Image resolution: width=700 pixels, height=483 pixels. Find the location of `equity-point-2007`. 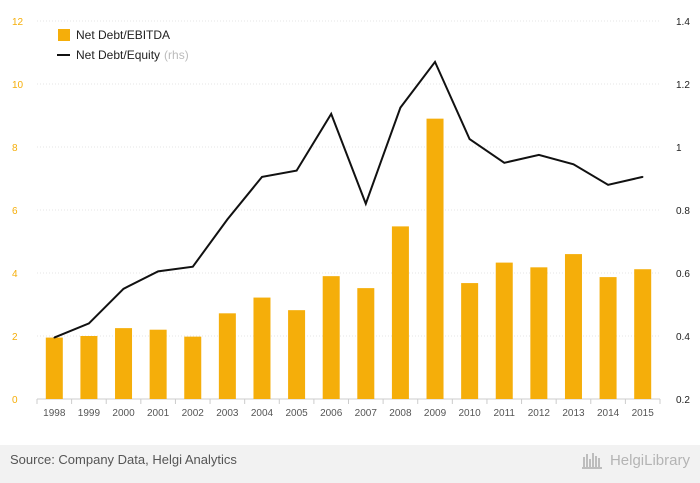

equity-point-2007 is located at coordinates (366, 203).